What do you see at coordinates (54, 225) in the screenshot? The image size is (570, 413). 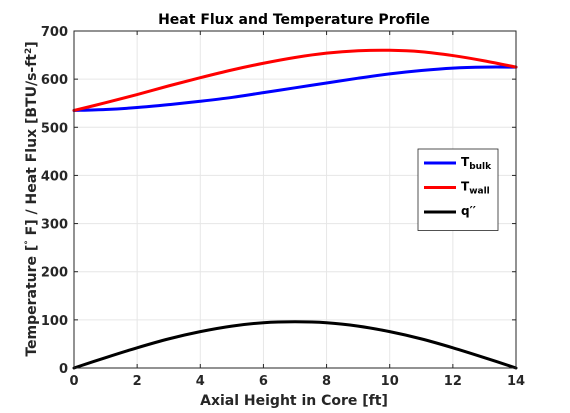 I see `y-tick-label: 300` at bounding box center [54, 225].